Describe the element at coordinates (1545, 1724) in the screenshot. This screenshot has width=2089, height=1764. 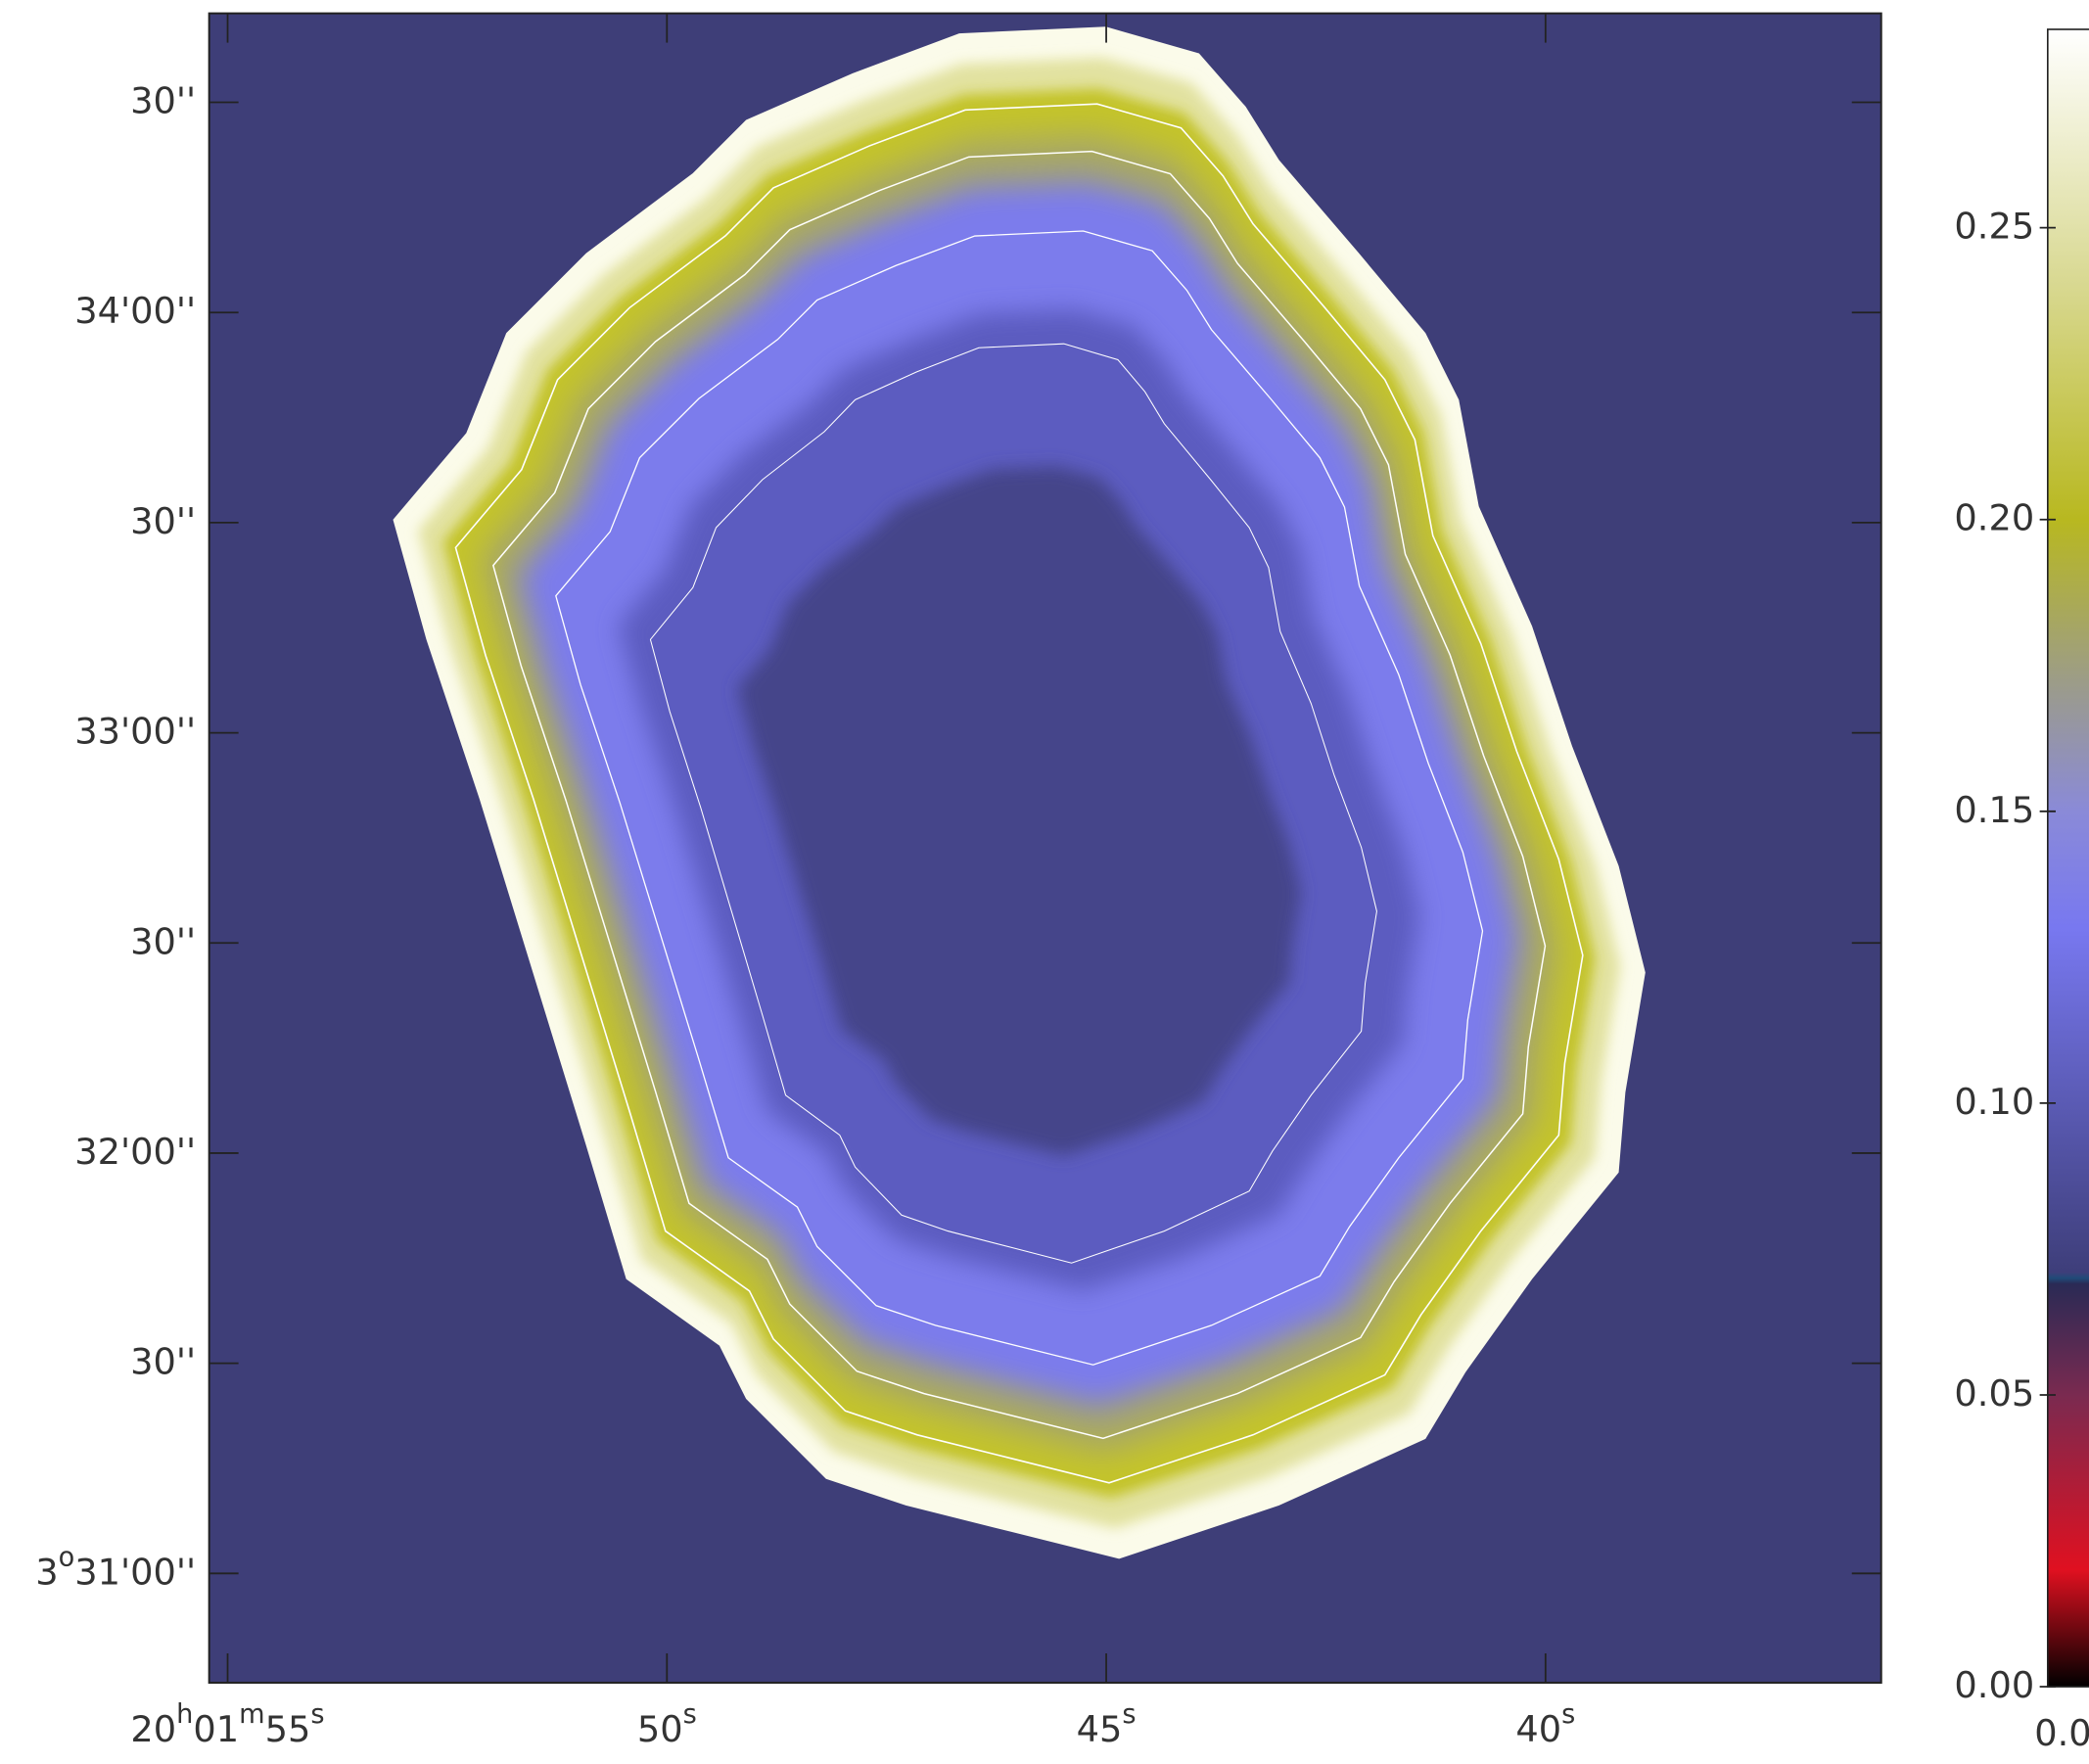
I see `x-tick-label: 40s` at that location.